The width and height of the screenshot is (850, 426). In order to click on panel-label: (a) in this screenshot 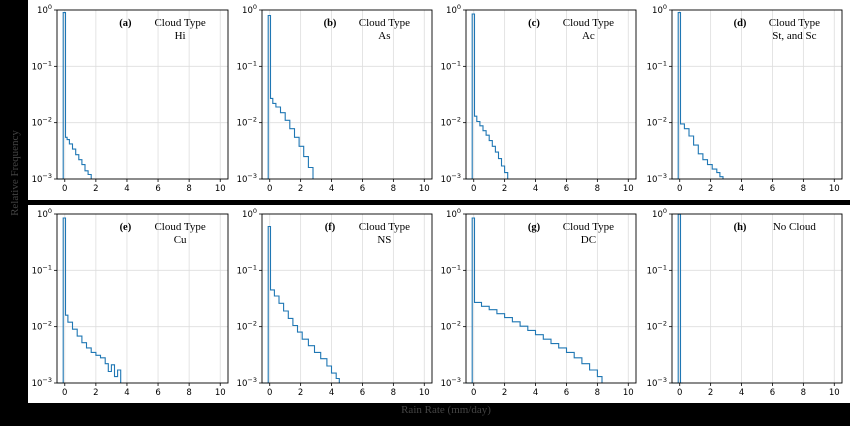, I will do `click(125, 23)`.